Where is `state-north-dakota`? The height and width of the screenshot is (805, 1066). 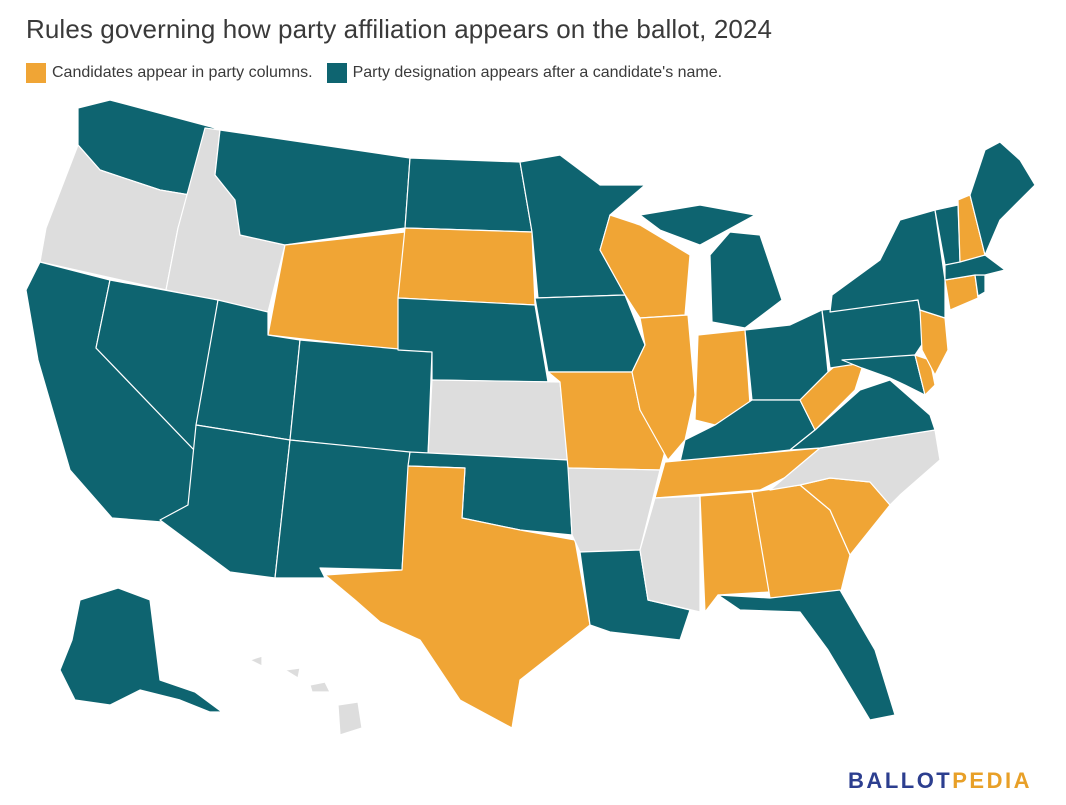 state-north-dakota is located at coordinates (468, 195).